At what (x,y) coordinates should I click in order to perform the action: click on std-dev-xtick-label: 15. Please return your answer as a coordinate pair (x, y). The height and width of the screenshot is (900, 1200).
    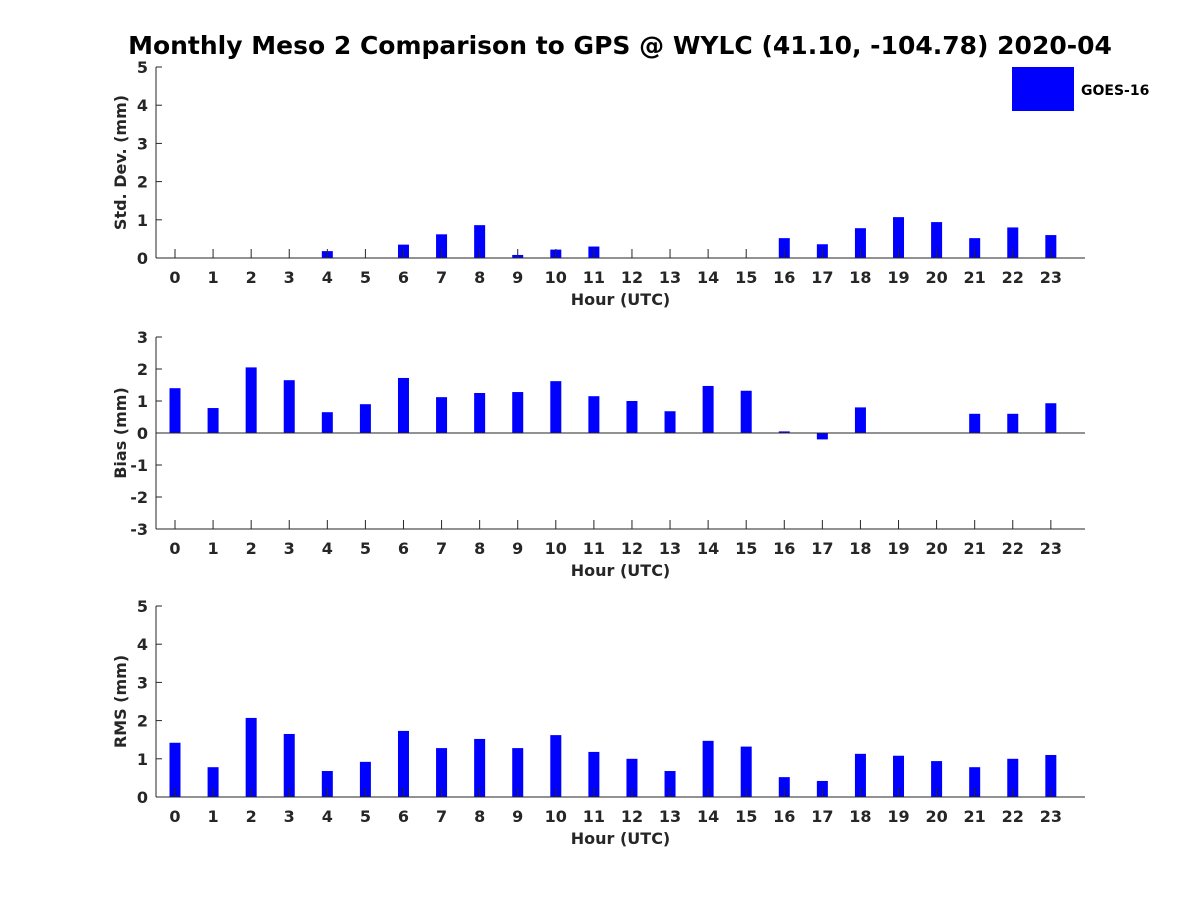
    Looking at the image, I should click on (746, 277).